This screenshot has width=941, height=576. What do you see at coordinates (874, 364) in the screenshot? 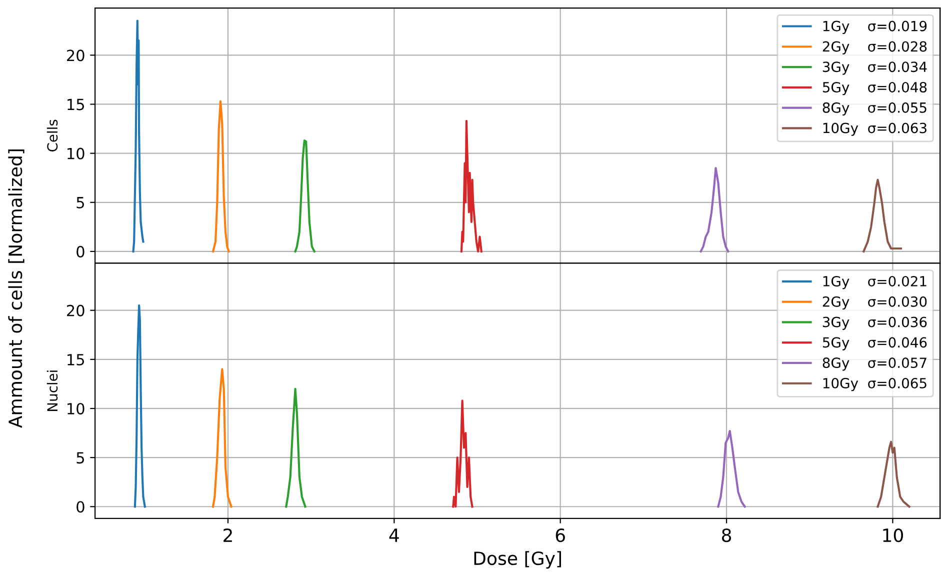
I see `legend-label: 8Gy σ=0.057` at bounding box center [874, 364].